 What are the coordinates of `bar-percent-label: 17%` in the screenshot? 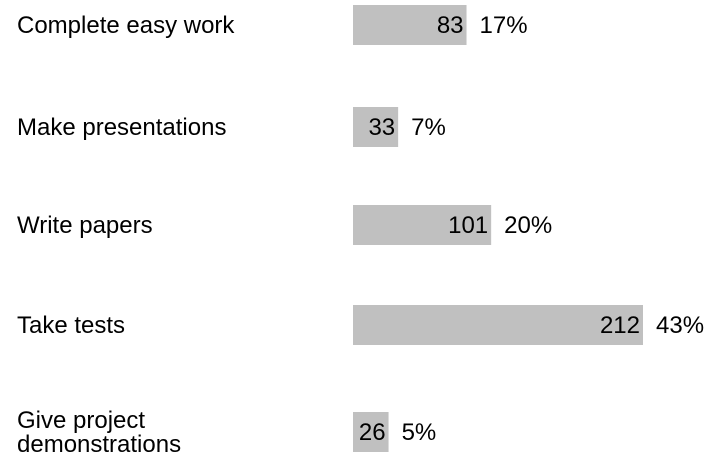 It's located at (504, 25).